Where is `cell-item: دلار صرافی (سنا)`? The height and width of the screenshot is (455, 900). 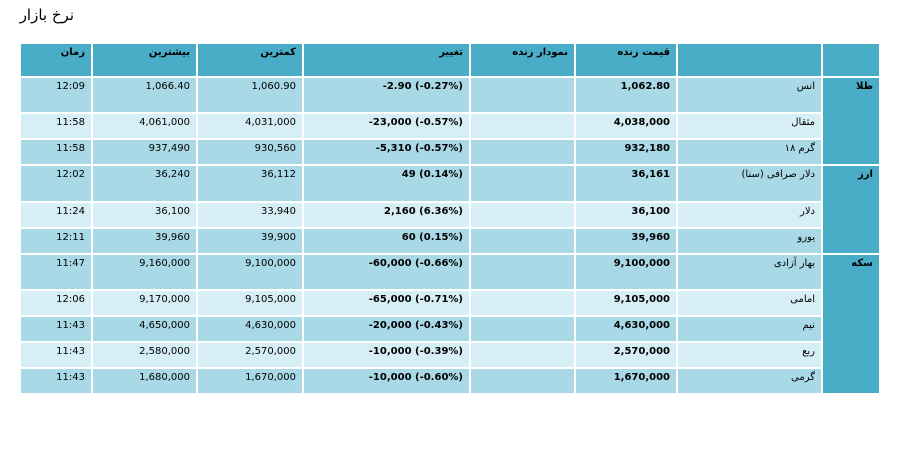
cell-item: دلار صرافی (سنا) is located at coordinates (749, 183).